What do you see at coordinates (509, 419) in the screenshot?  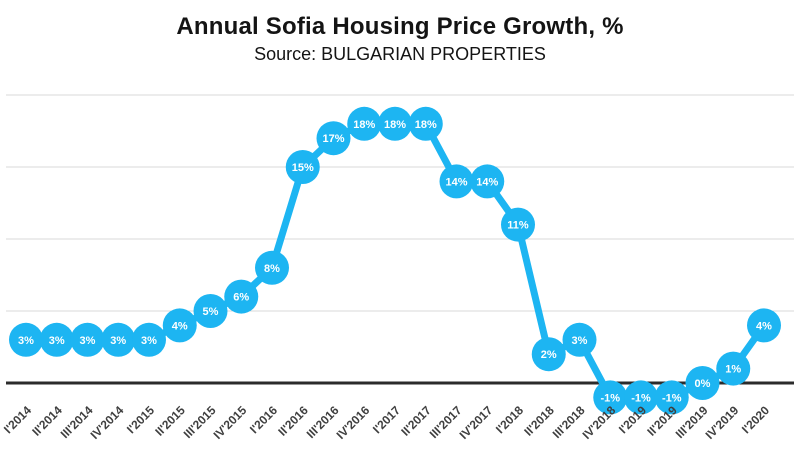 I see `x-axis-label: I'2018` at bounding box center [509, 419].